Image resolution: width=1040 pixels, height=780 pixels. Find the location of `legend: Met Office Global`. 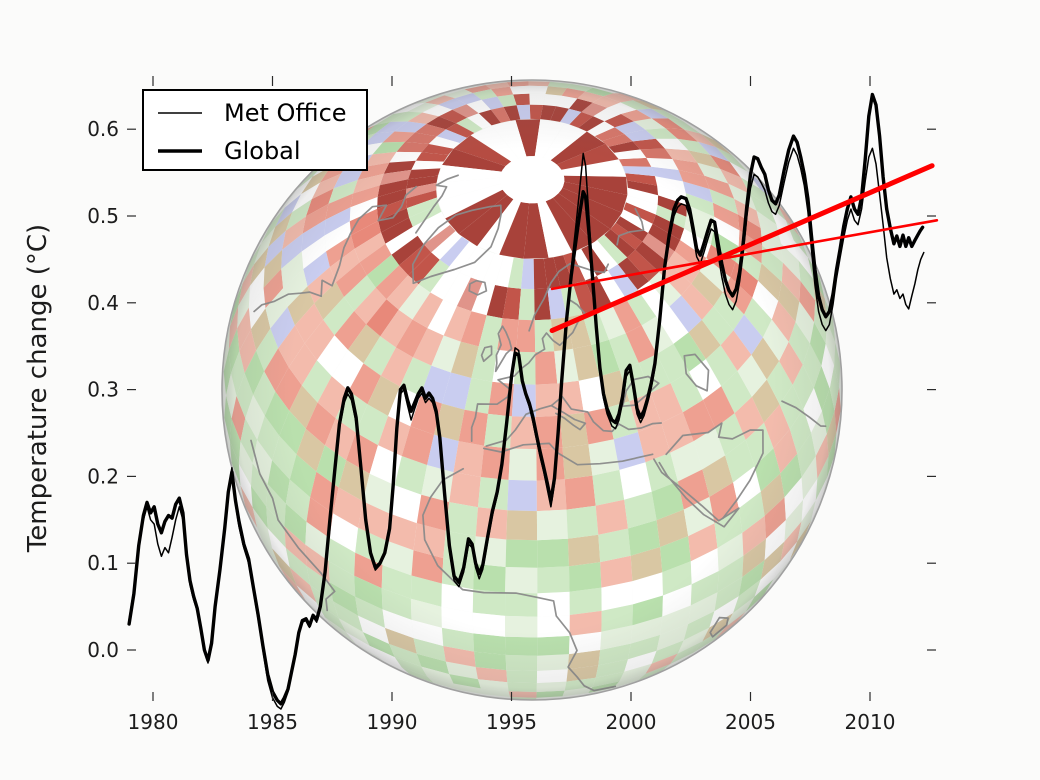

legend: Met Office Global is located at coordinates (255, 130).